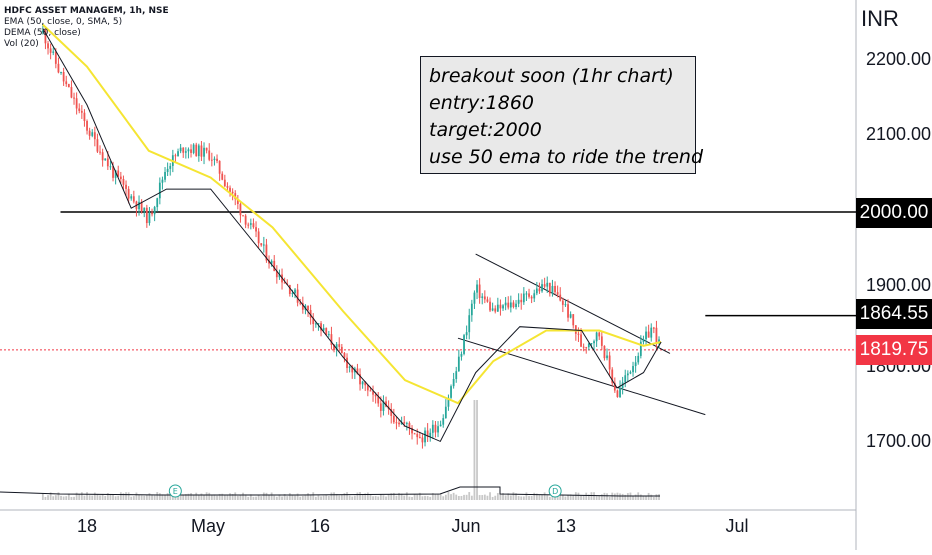 Image resolution: width=932 pixels, height=555 pixels. What do you see at coordinates (86, 11) in the screenshot?
I see `legend-symbol: HDFC ASSET MANAGEM, 1h, NSE` at bounding box center [86, 11].